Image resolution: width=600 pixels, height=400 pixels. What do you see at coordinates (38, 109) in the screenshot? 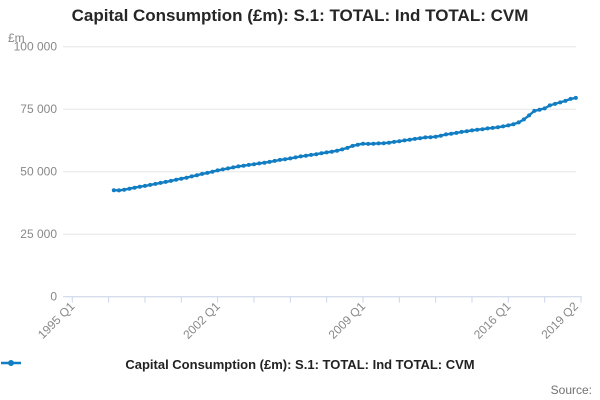
I see `y-tick-label: 75 000` at bounding box center [38, 109].